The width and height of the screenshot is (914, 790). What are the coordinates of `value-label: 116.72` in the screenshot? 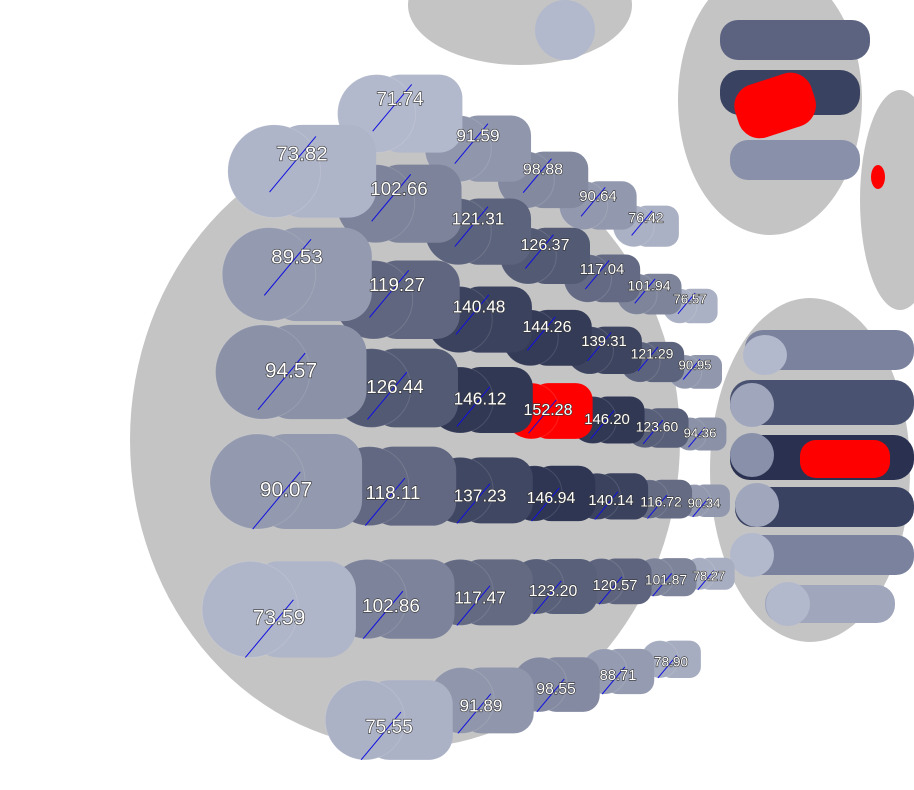 It's located at (661, 502).